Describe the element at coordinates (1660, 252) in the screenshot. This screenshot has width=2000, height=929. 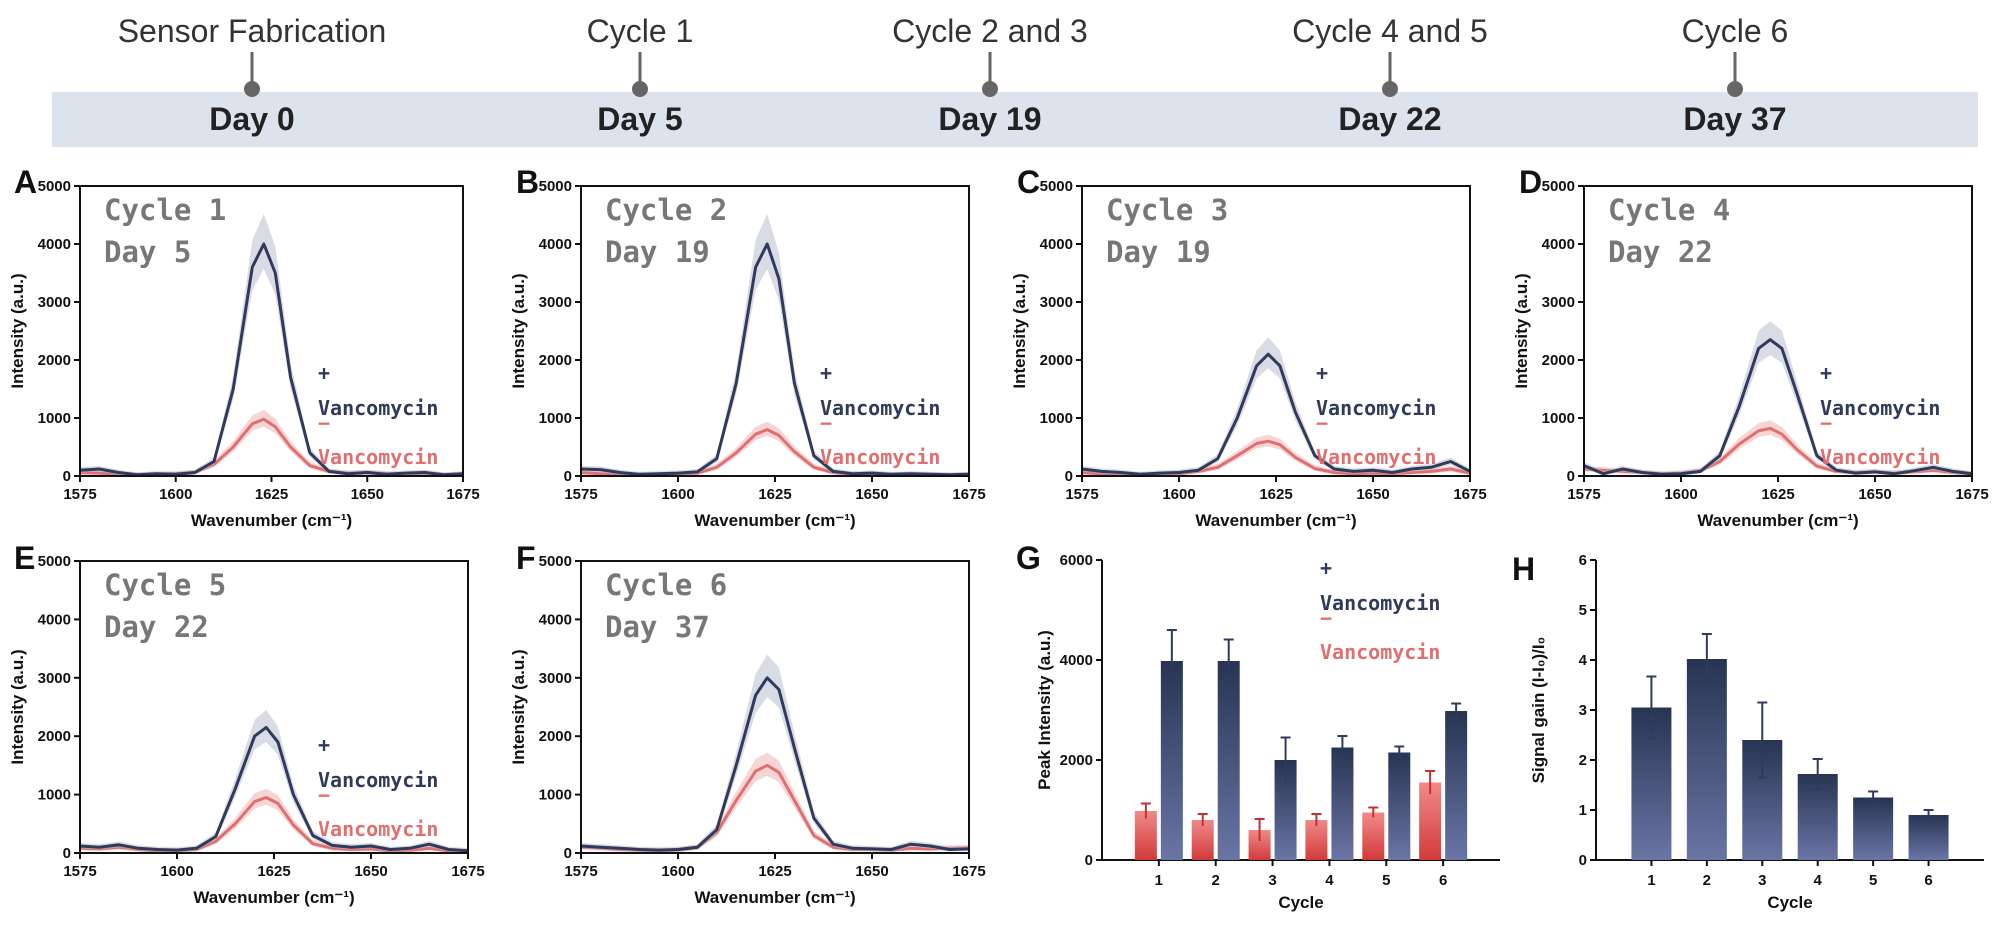
I see `day-label: Day 22` at that location.